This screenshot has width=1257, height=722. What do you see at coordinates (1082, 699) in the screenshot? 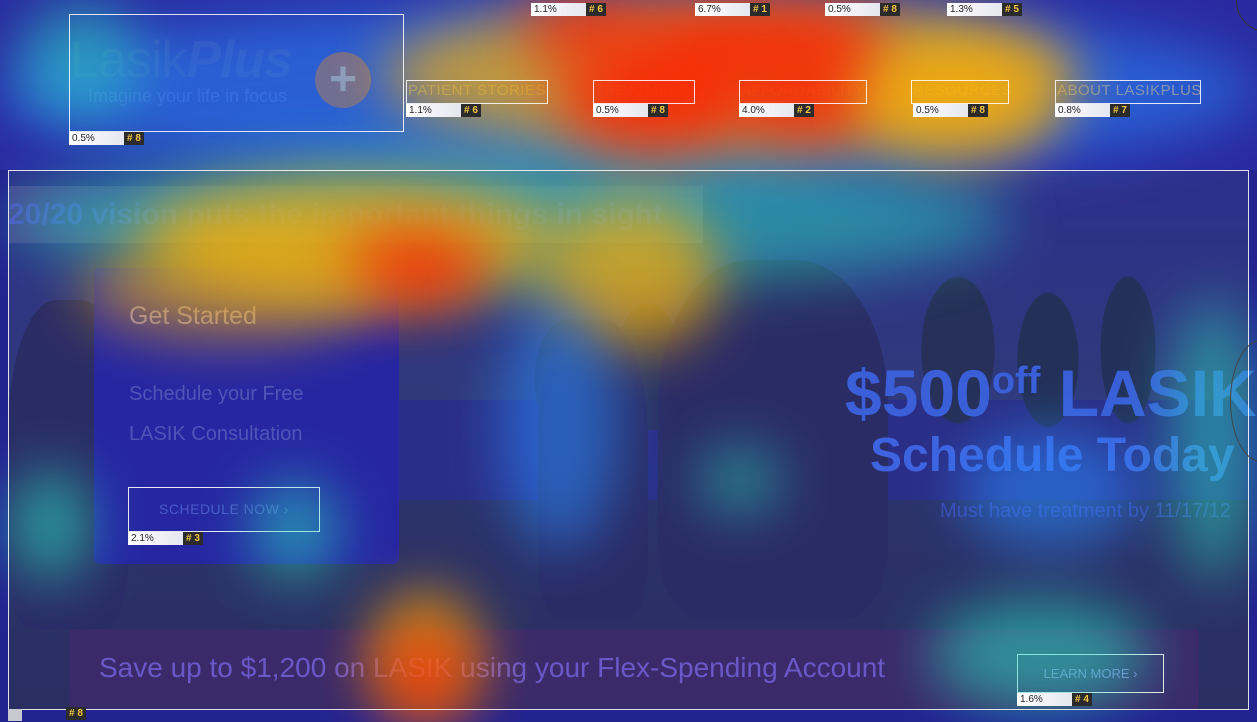
I see `stat-rank: # 4` at bounding box center [1082, 699].